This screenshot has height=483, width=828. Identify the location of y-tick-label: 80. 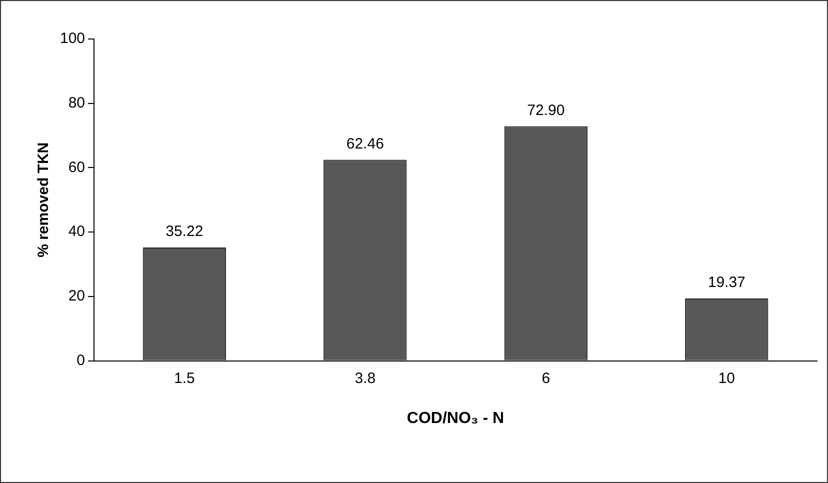
(77, 103).